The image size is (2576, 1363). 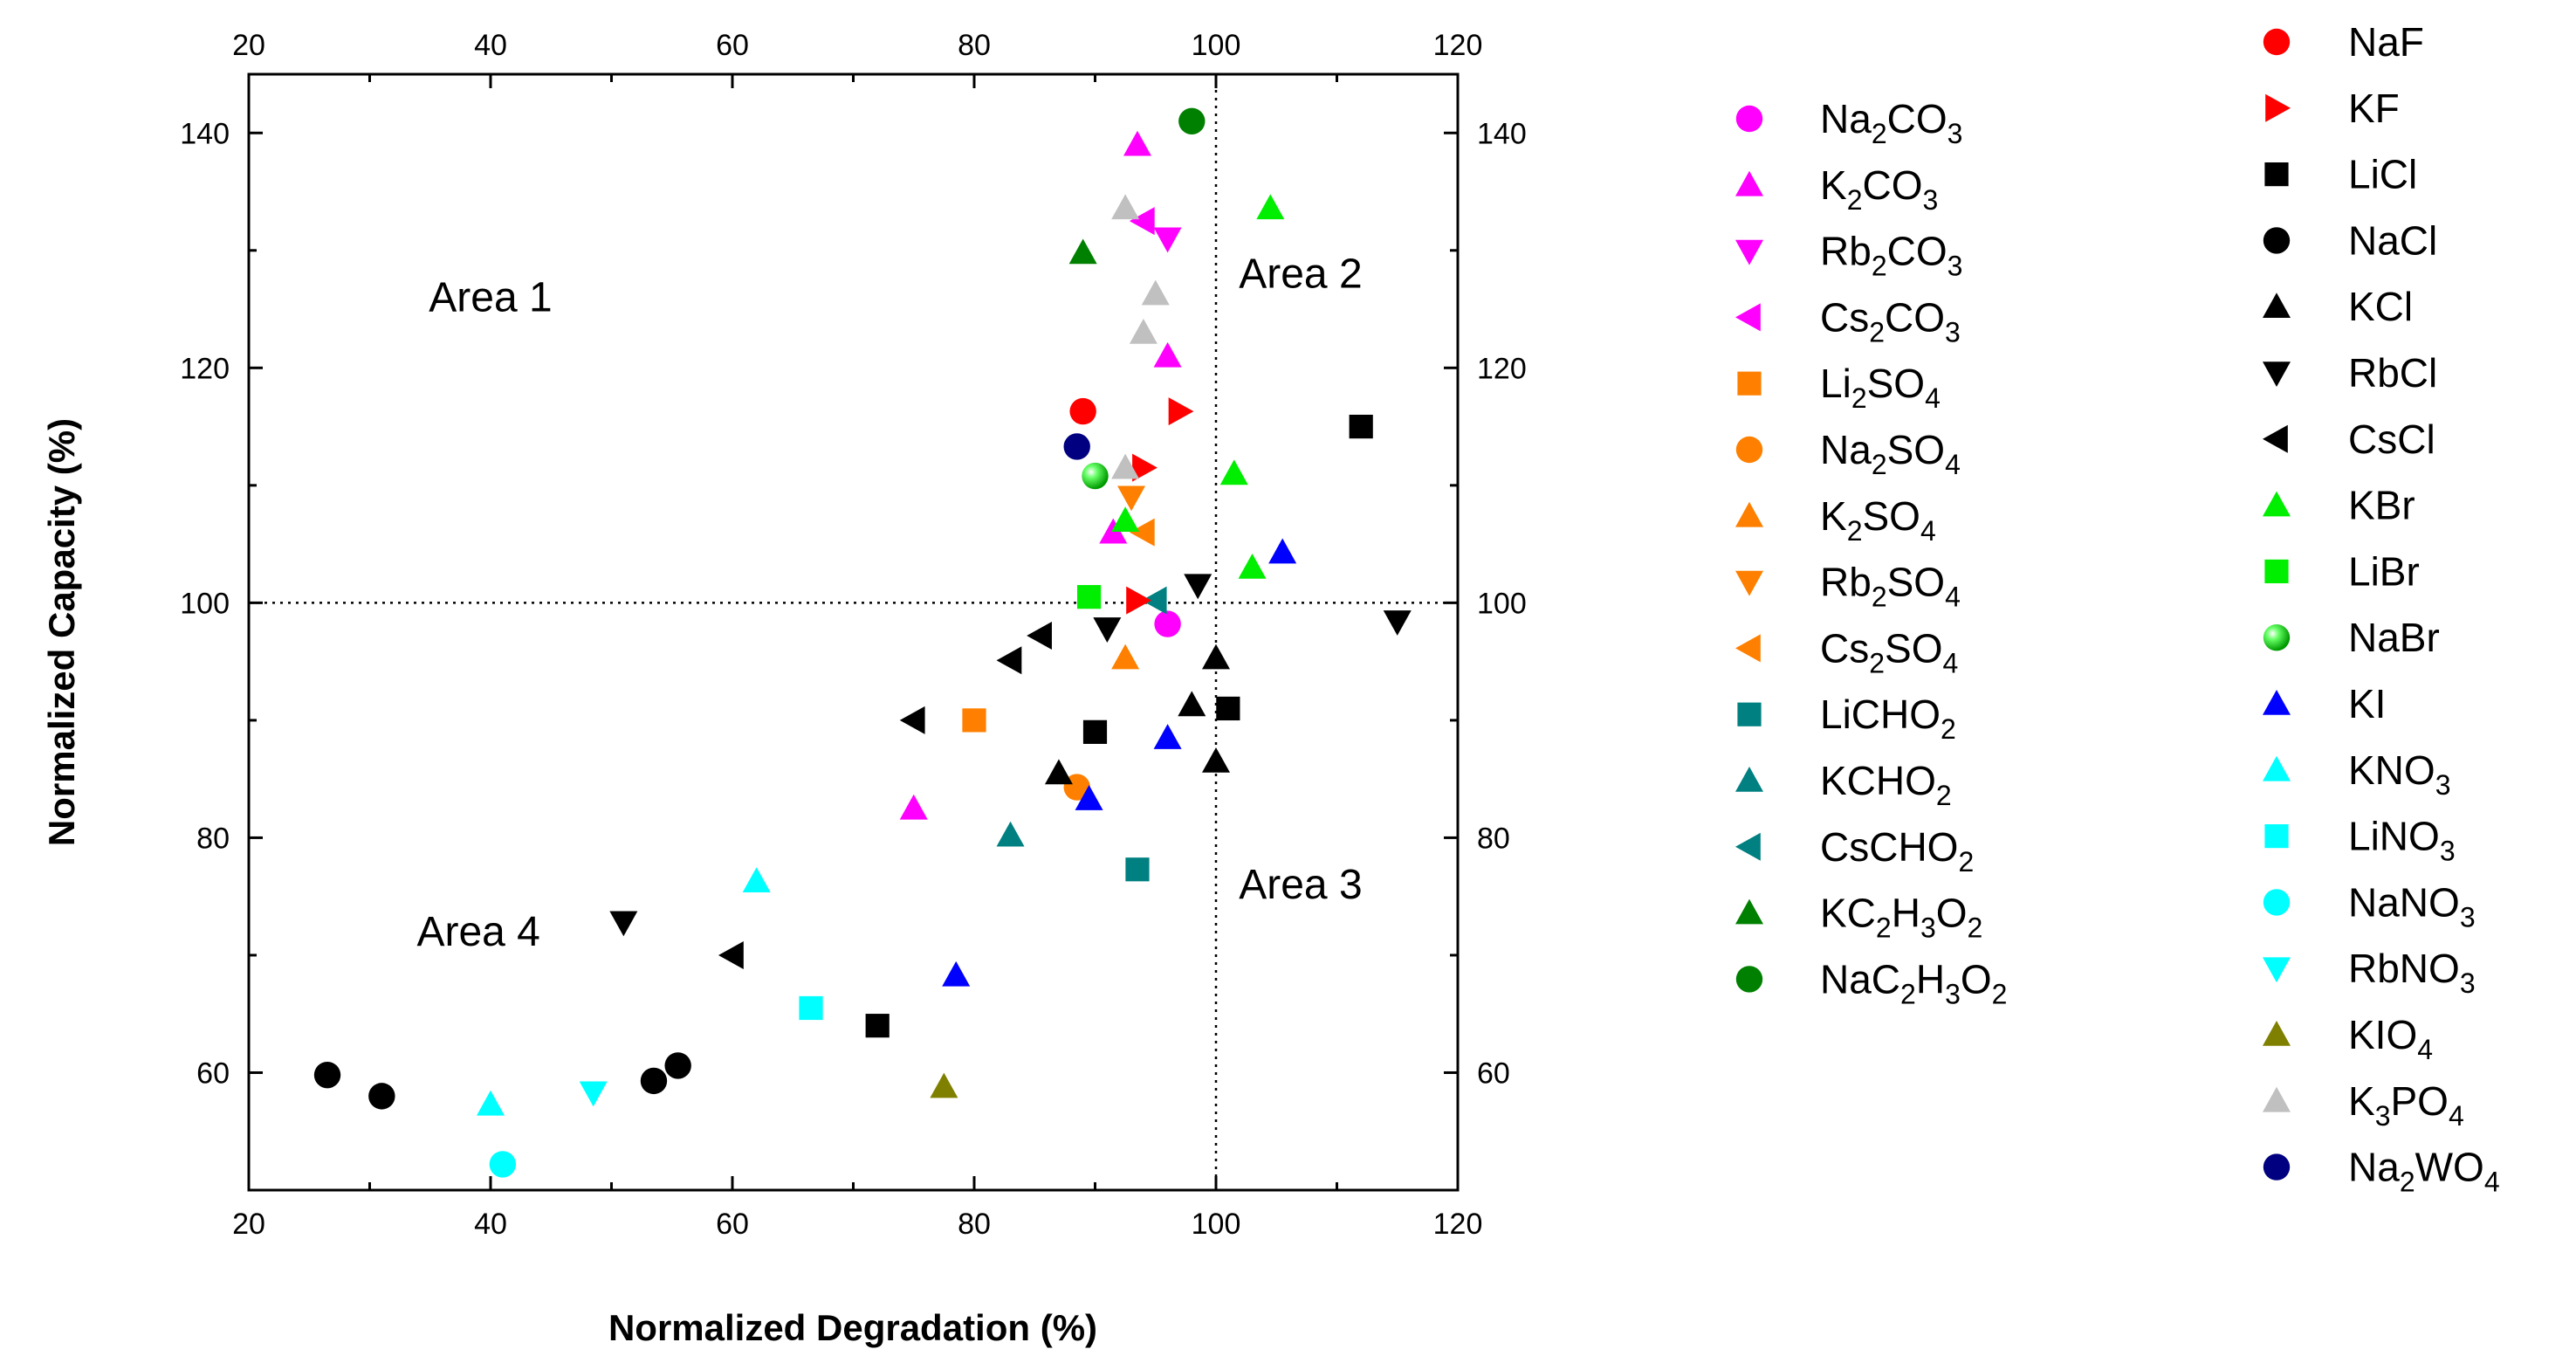 What do you see at coordinates (2399, 774) in the screenshot?
I see `legend-label: KNO3` at bounding box center [2399, 774].